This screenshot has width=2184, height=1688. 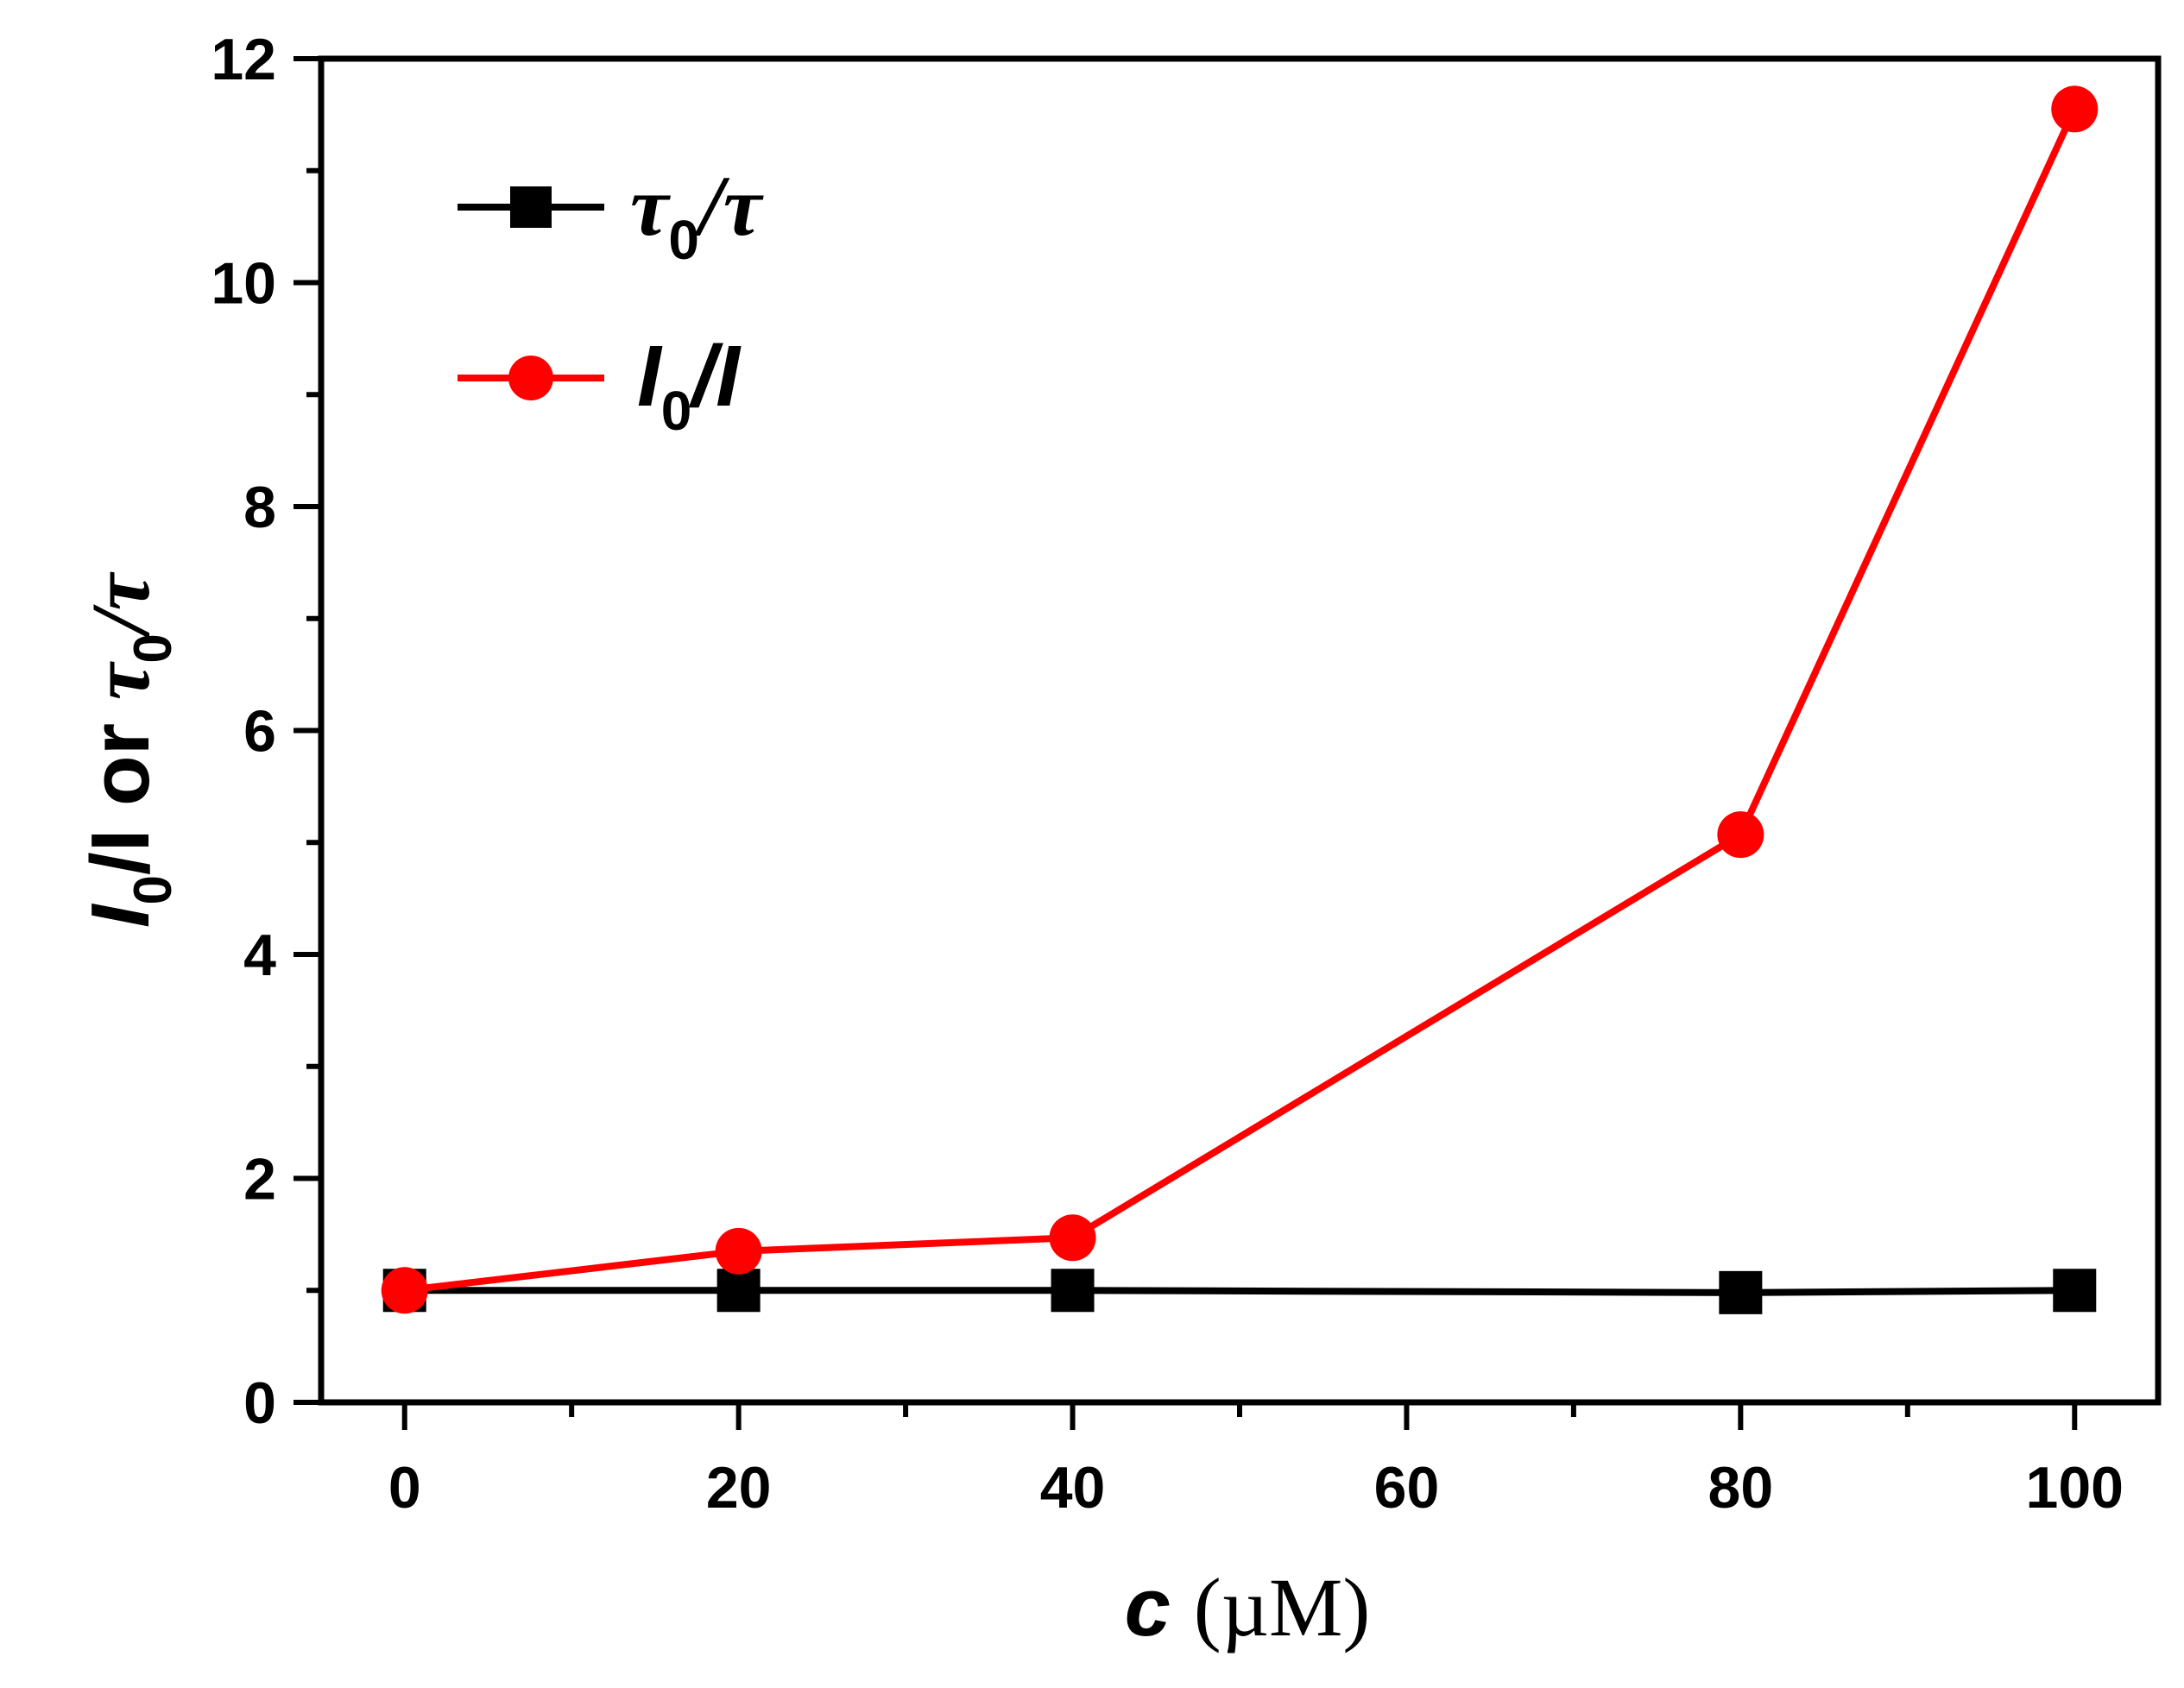 I want to click on y-tick-label: 0, so click(x=260, y=1403).